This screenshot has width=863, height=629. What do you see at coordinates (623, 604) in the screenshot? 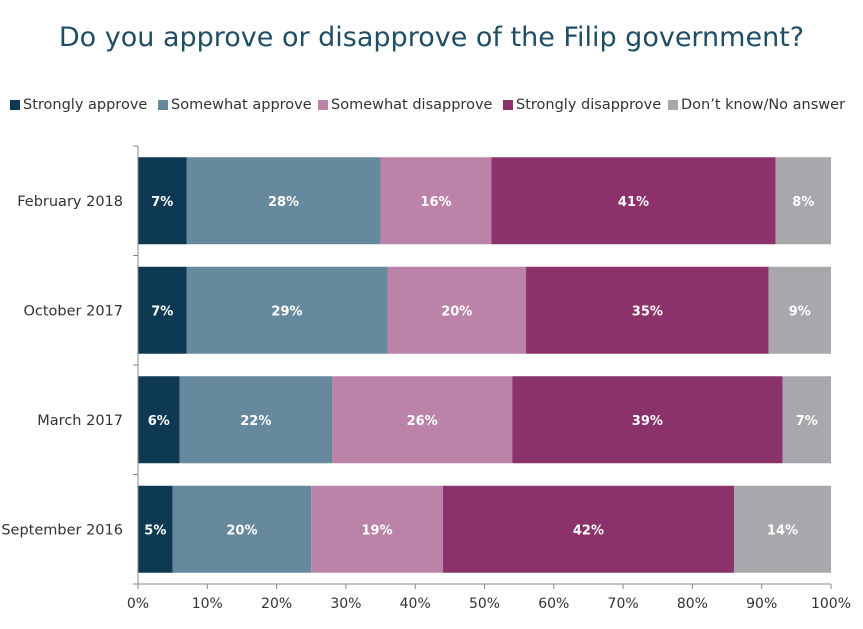
I see `x-tick-label: 70%` at bounding box center [623, 604].